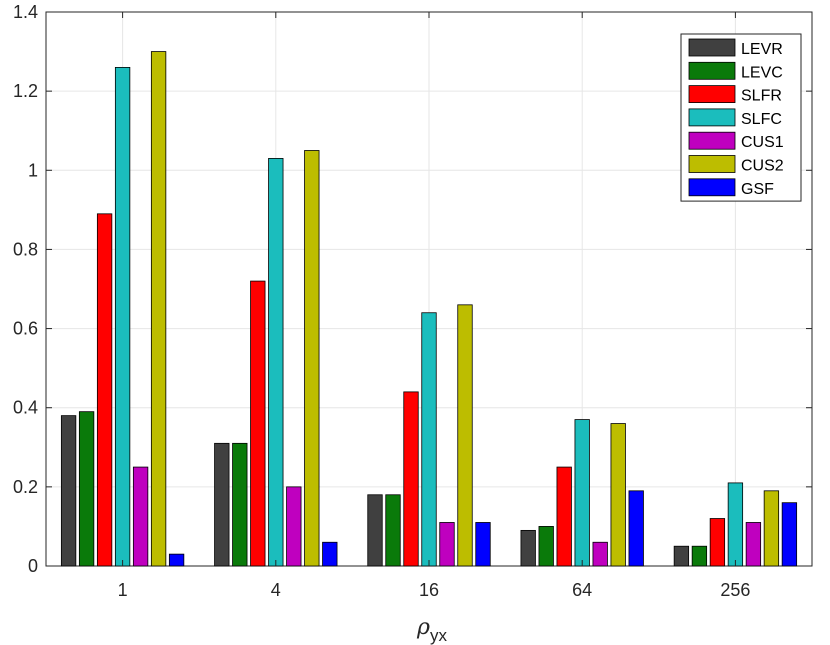 The width and height of the screenshot is (830, 645). I want to click on x-tick-label: 256, so click(735, 590).